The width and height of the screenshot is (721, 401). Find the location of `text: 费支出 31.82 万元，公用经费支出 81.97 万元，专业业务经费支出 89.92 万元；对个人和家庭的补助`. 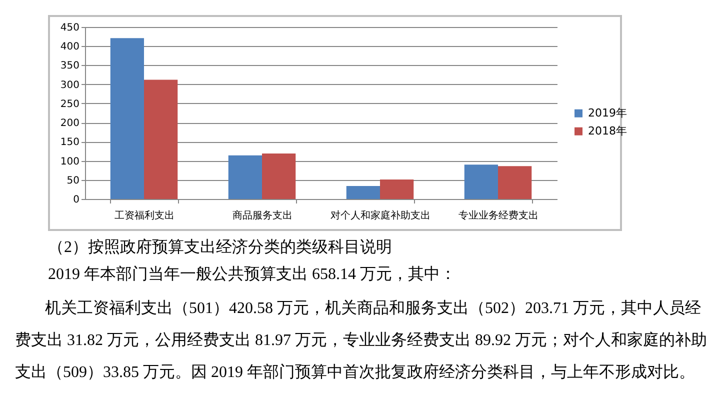

text: 费支出 31.82 万元，公用经费支出 81.97 万元，专业业务经费支出 89.92 万元；对个人和家庭的补助 is located at coordinates (361, 340).